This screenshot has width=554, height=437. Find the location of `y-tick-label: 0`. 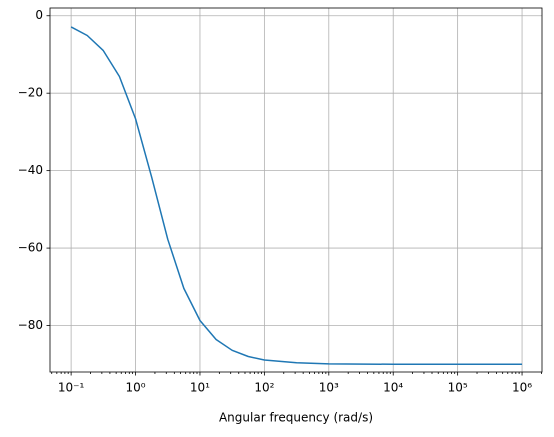

y-tick-label: 0 is located at coordinates (39, 15).